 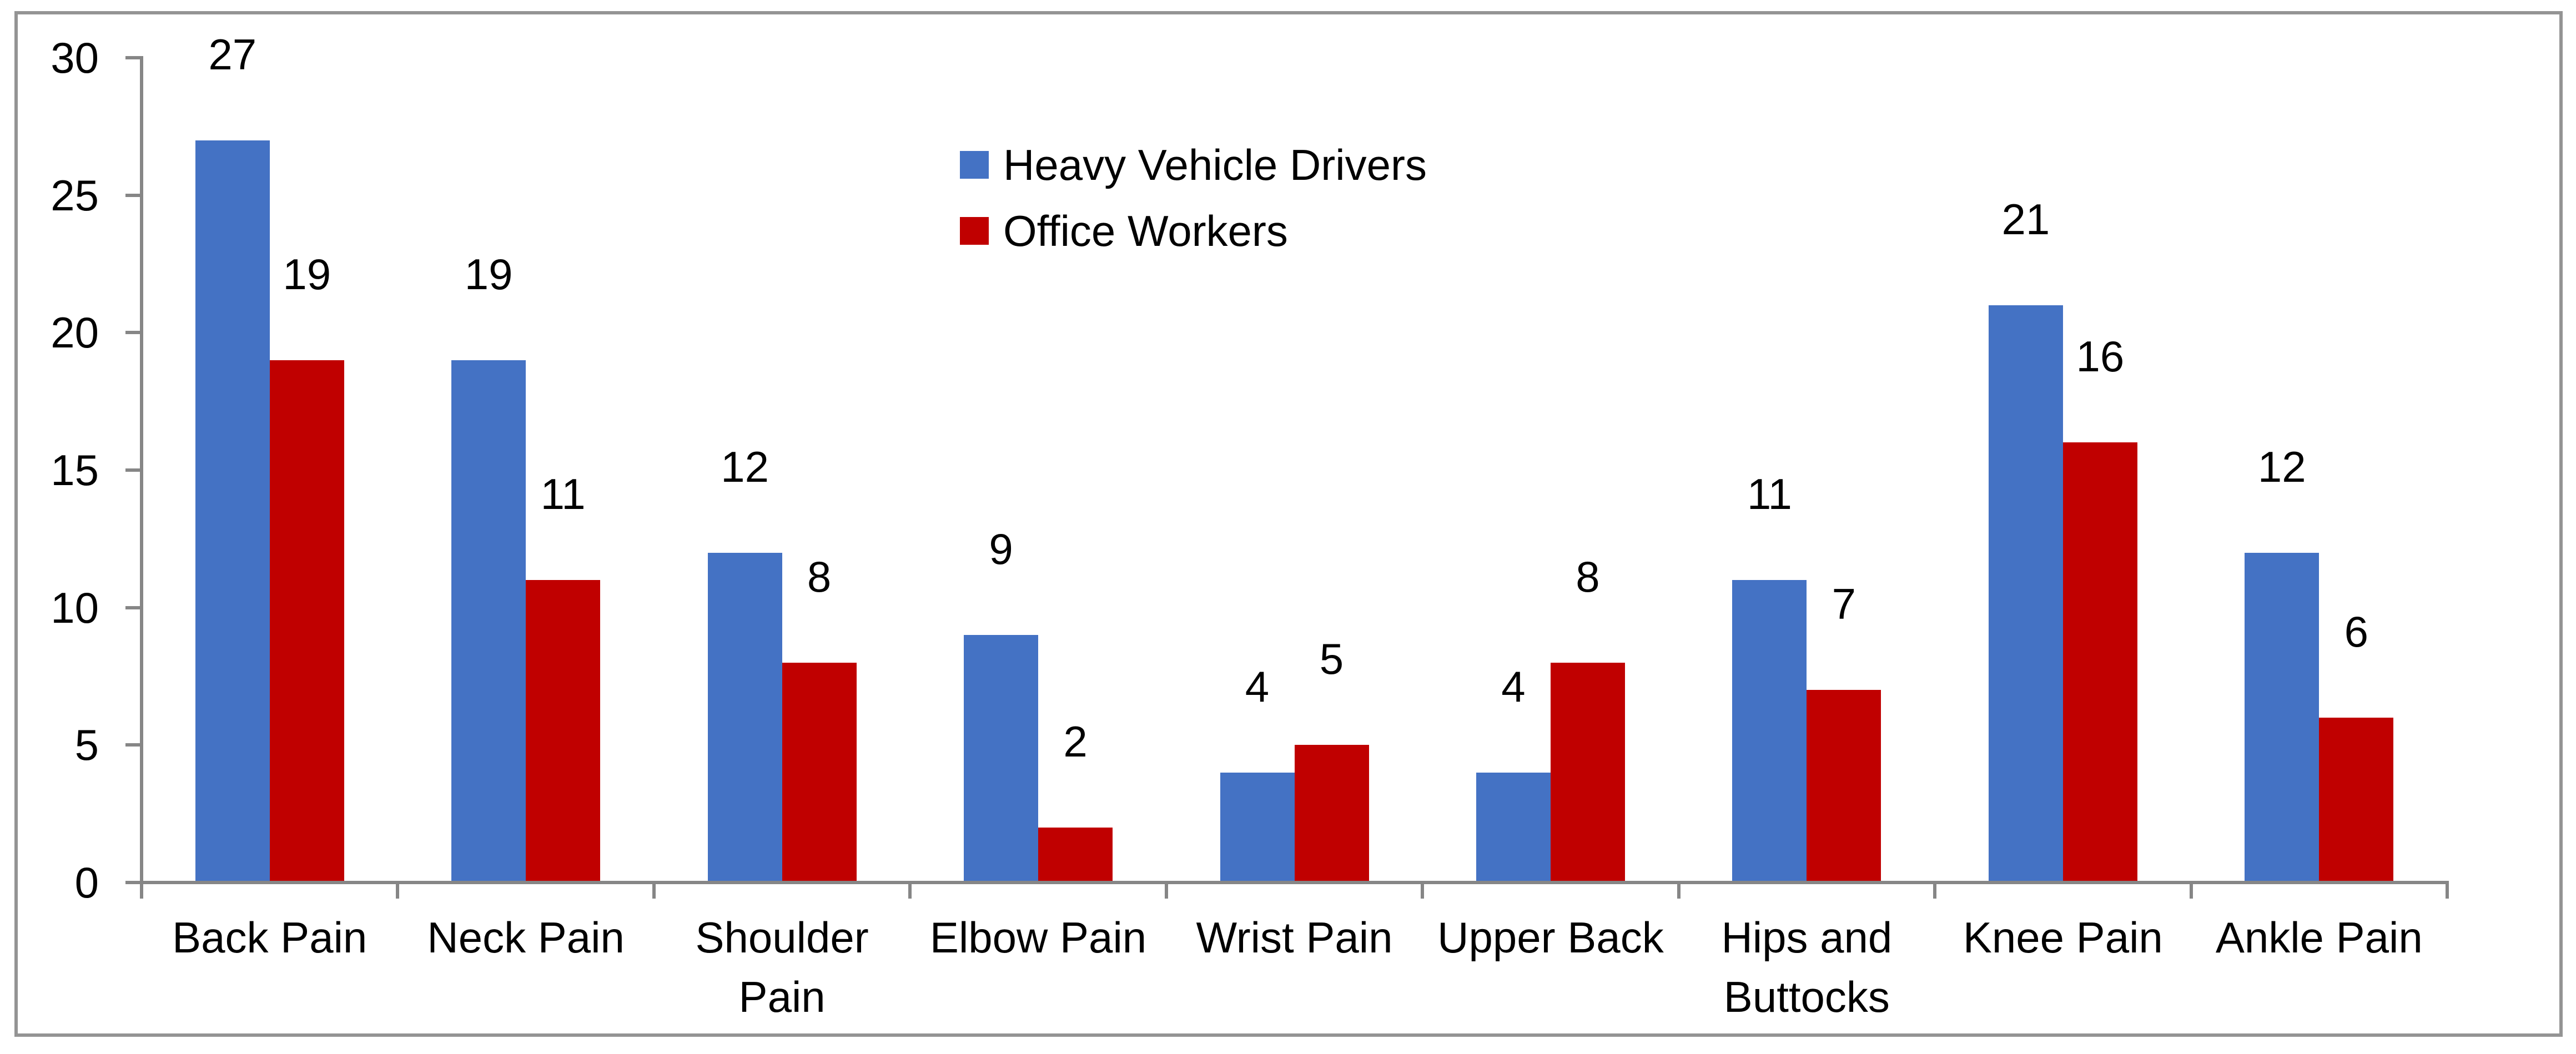 What do you see at coordinates (563, 731) in the screenshot?
I see `bar-office-workers-neck-pain` at bounding box center [563, 731].